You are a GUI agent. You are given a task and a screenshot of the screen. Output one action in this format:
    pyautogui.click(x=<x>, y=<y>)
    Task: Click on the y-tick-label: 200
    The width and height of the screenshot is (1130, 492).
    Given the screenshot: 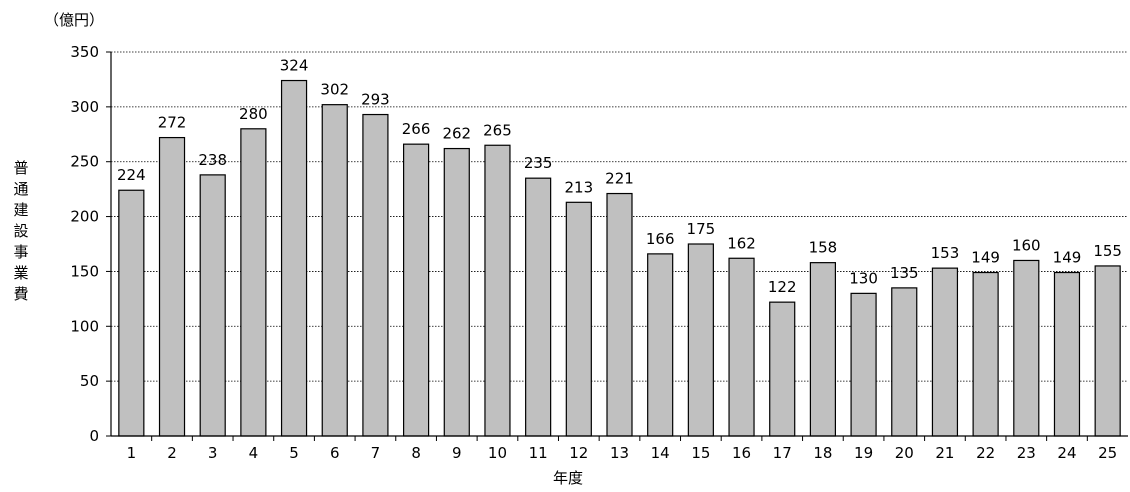 What is the action you would take?
    pyautogui.click(x=84, y=217)
    